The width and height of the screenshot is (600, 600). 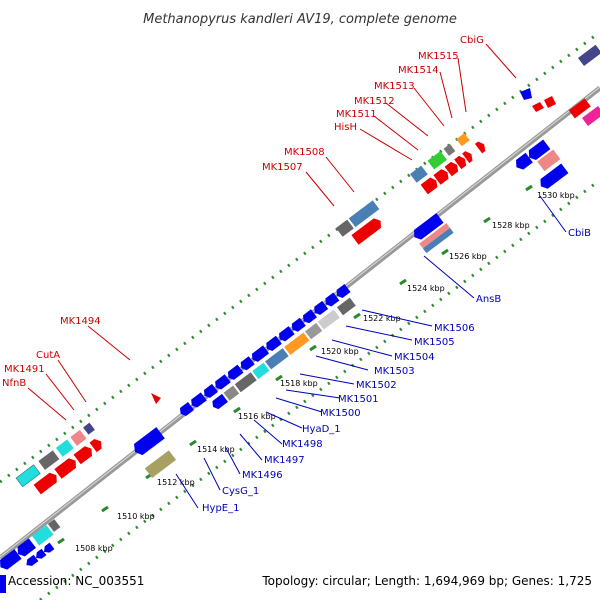 I want to click on gene-label: MK1500, so click(x=340, y=413).